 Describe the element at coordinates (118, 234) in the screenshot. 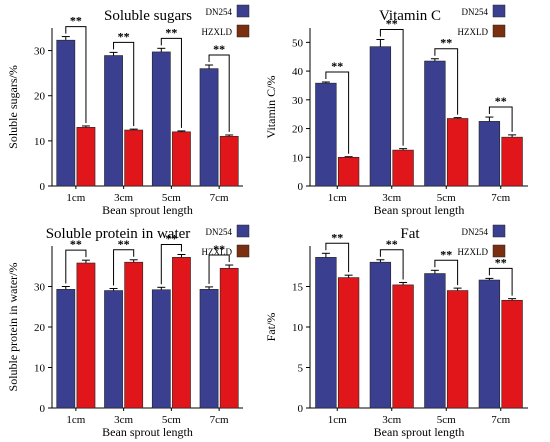

I see `chart-title: Soluble protein in water` at that location.